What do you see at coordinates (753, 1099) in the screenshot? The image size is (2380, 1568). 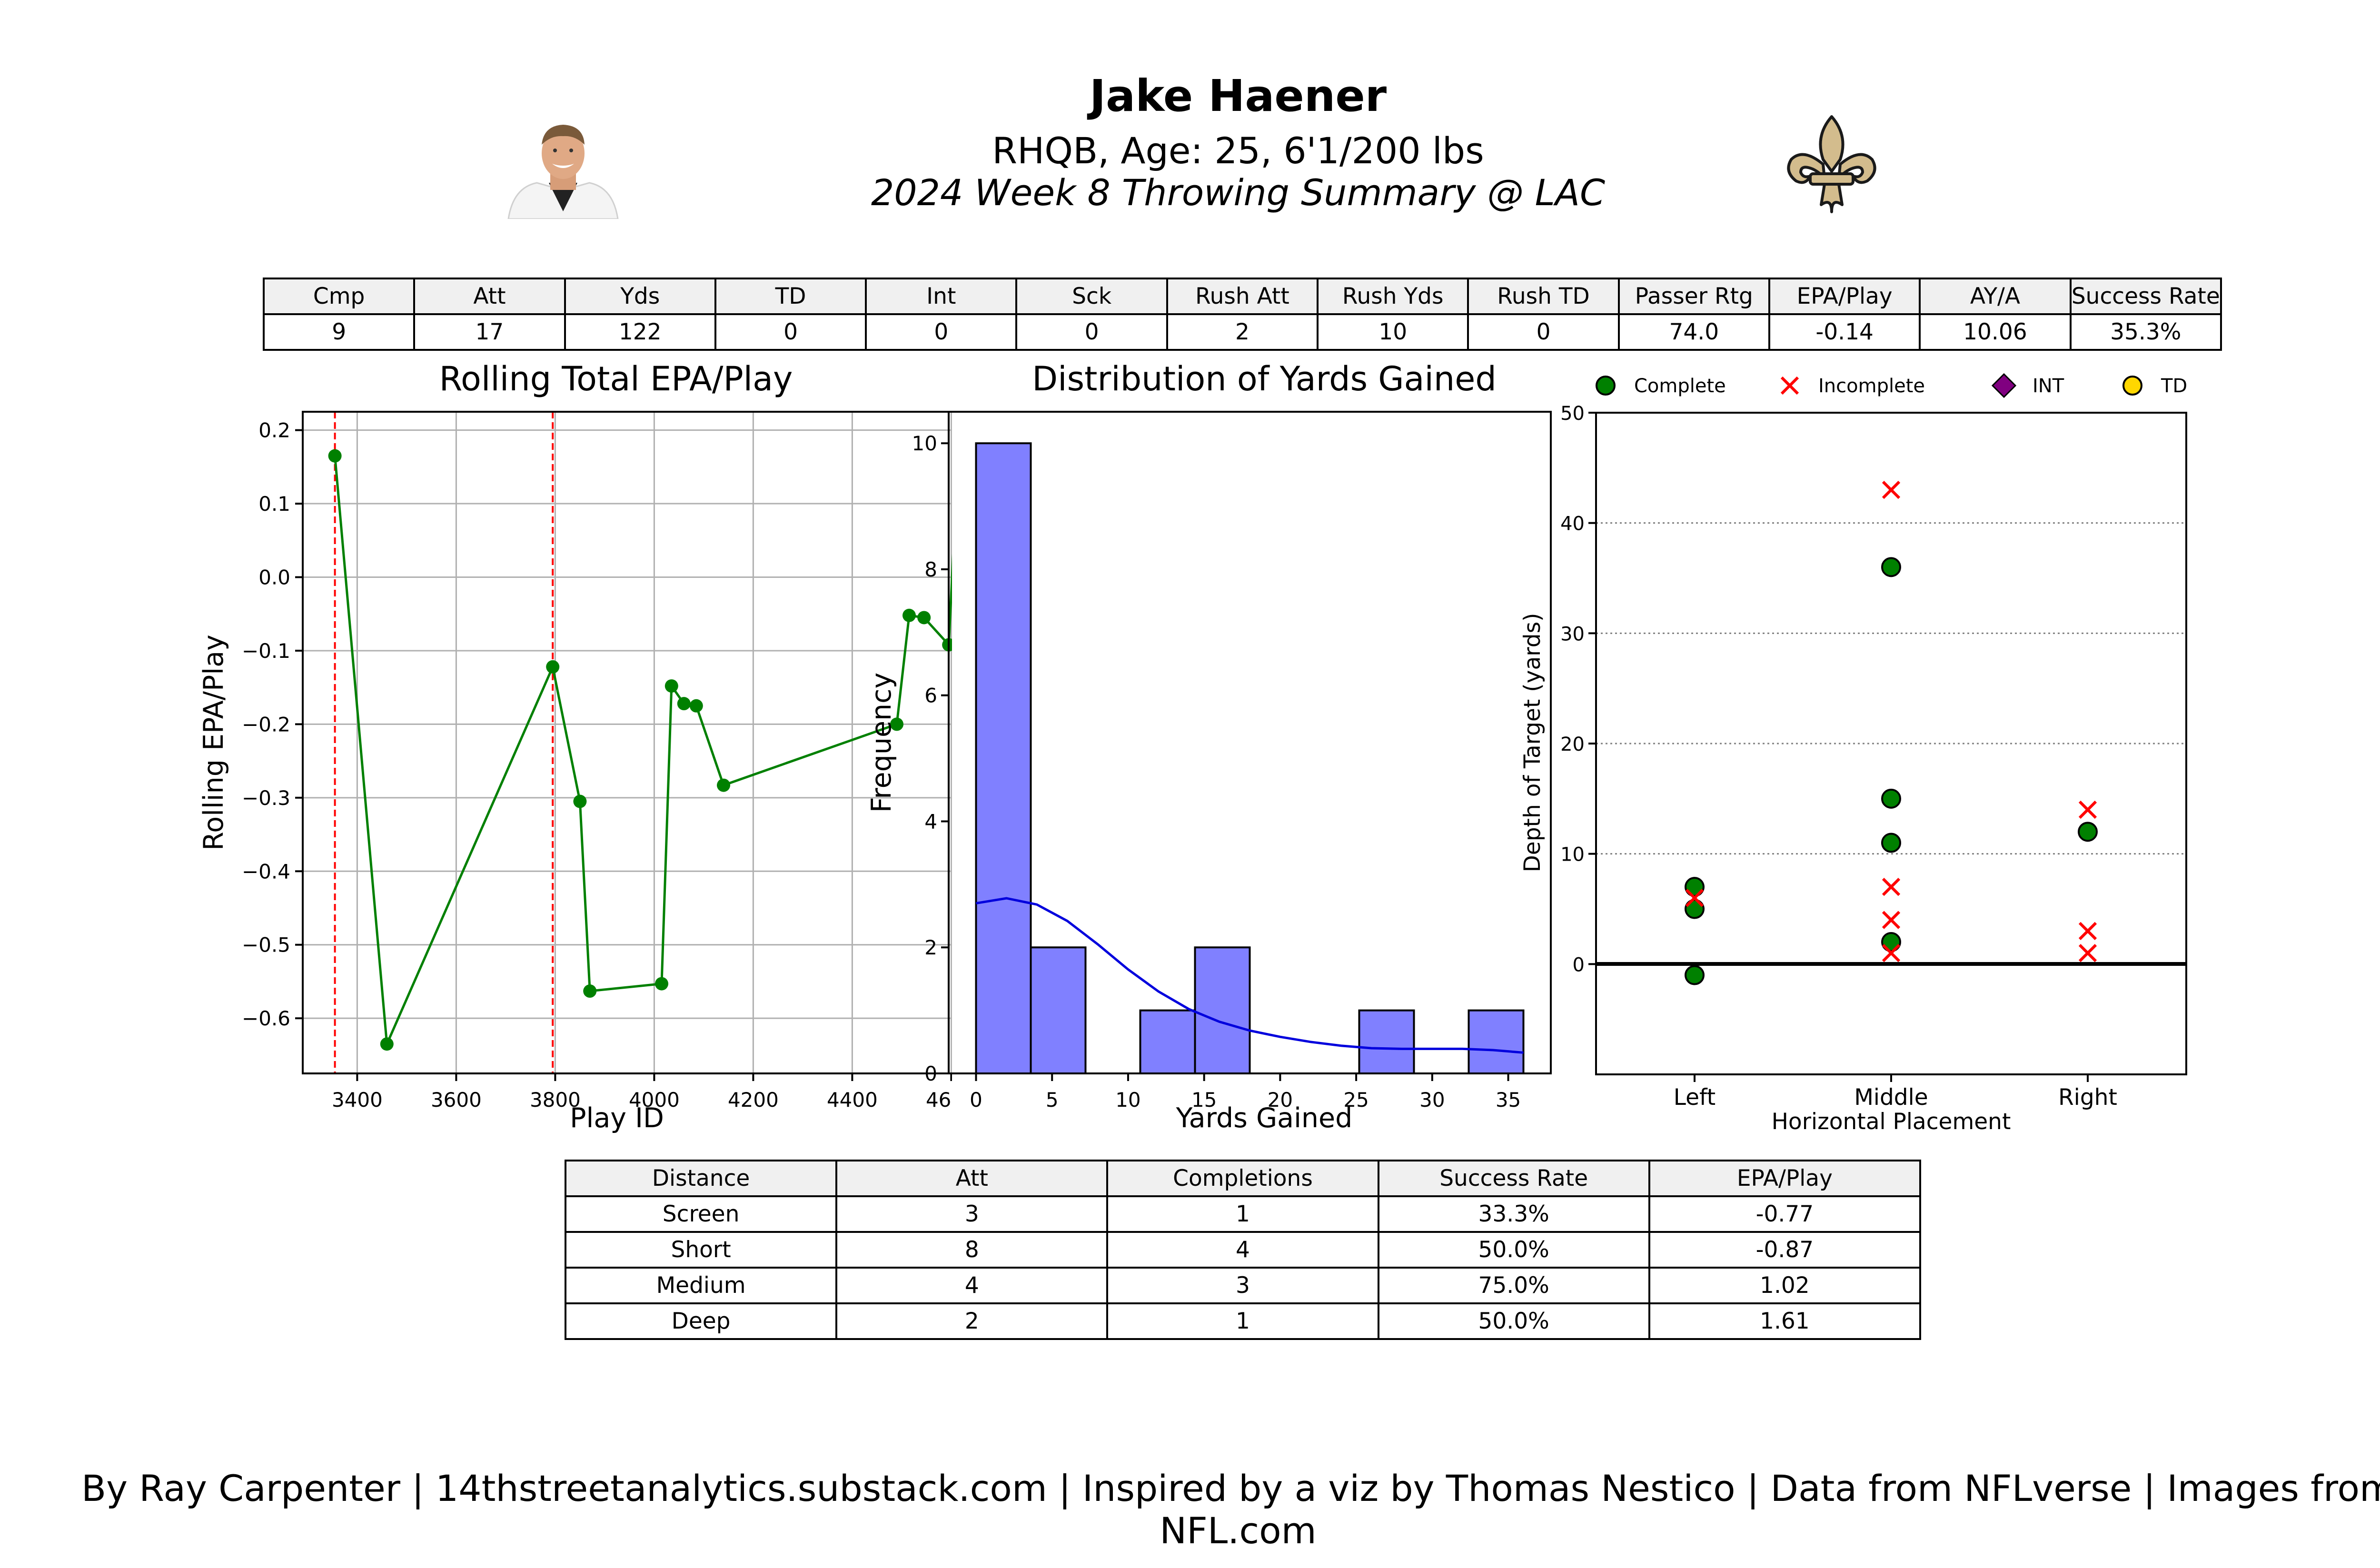 I see `epa-x-tick-label: 4200` at bounding box center [753, 1099].